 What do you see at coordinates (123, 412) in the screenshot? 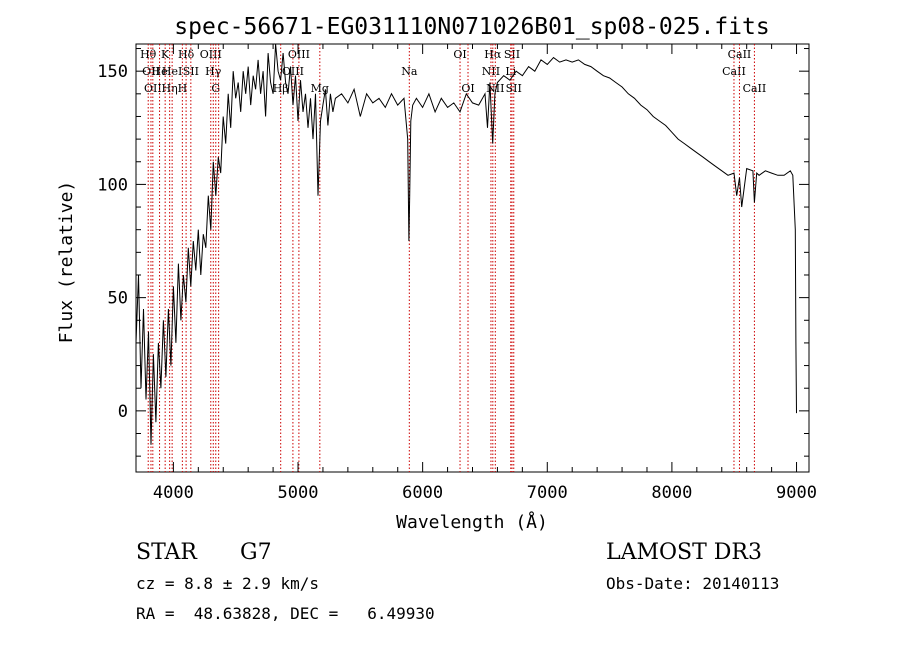
I see `y-tick-label: 0` at bounding box center [123, 412].